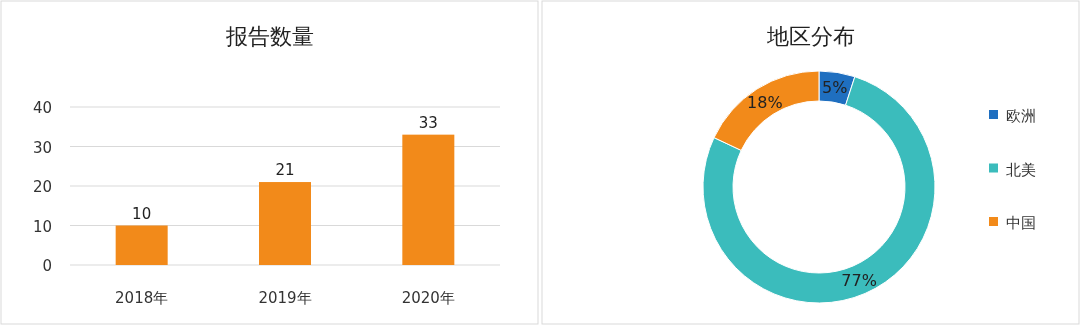 The image size is (1080, 325). I want to click on chart-title: 地区分布, so click(810, 36).